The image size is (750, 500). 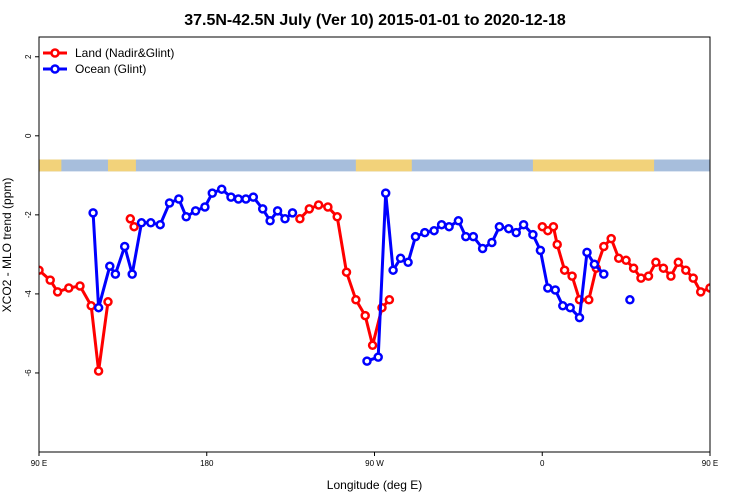 I want to click on y-tick-label: 2, so click(x=28, y=56).